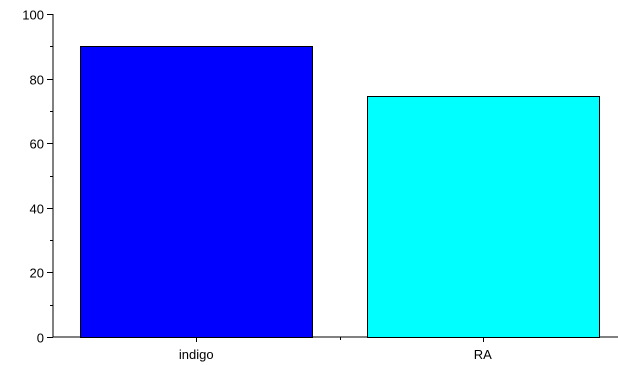 Image resolution: width=618 pixels, height=365 pixels. What do you see at coordinates (196, 354) in the screenshot?
I see `x-tick-label: indigo` at bounding box center [196, 354].